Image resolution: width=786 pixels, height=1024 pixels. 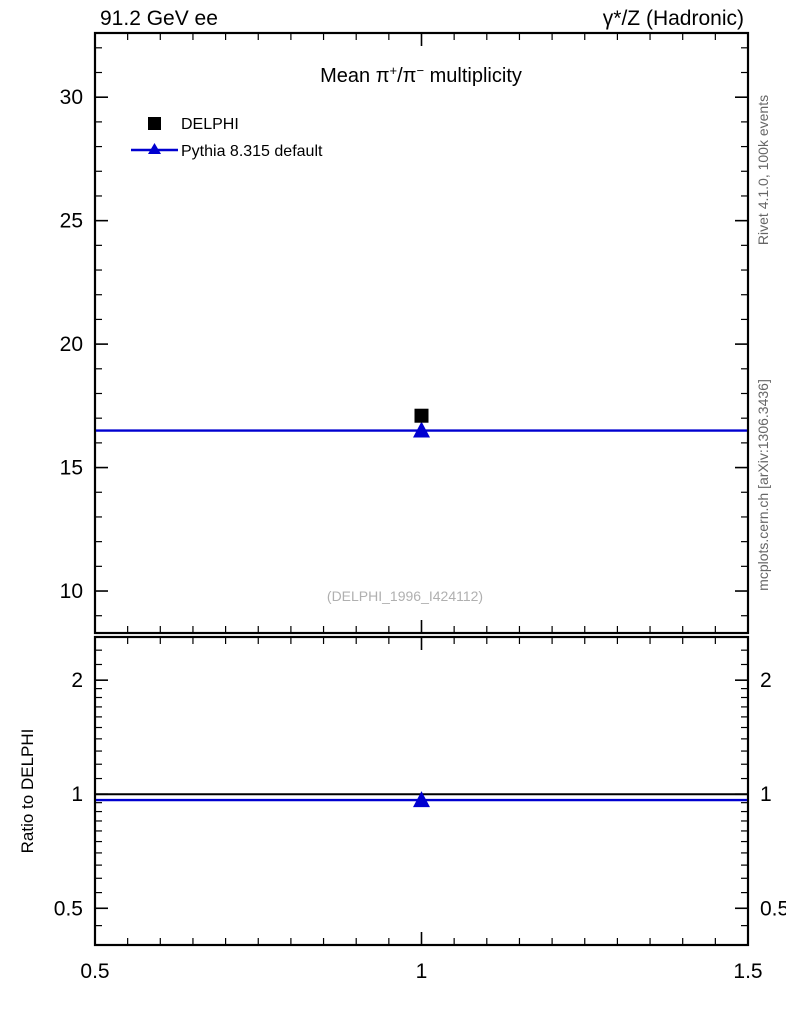 I want to click on reference-data-marker, so click(x=421, y=415).